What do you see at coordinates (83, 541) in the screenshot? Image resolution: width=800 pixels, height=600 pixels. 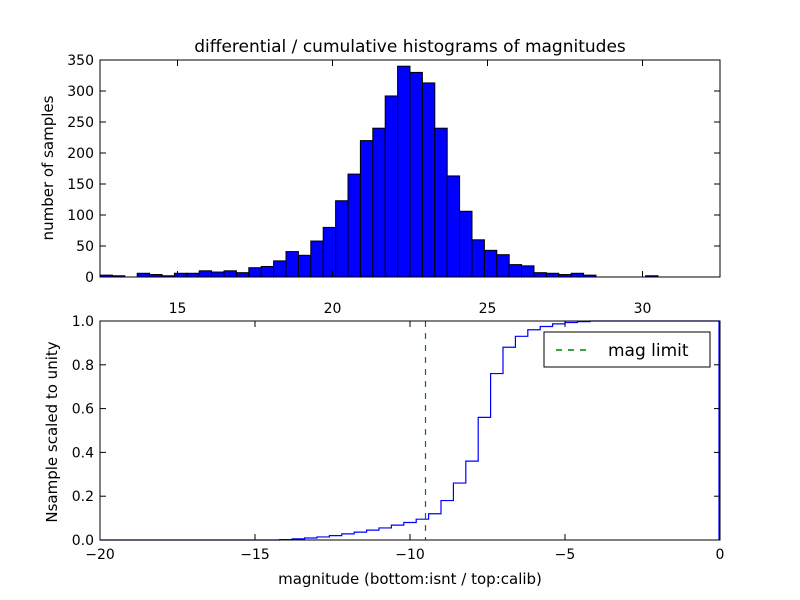 I see `y-tick-label: 0.0` at bounding box center [83, 541].